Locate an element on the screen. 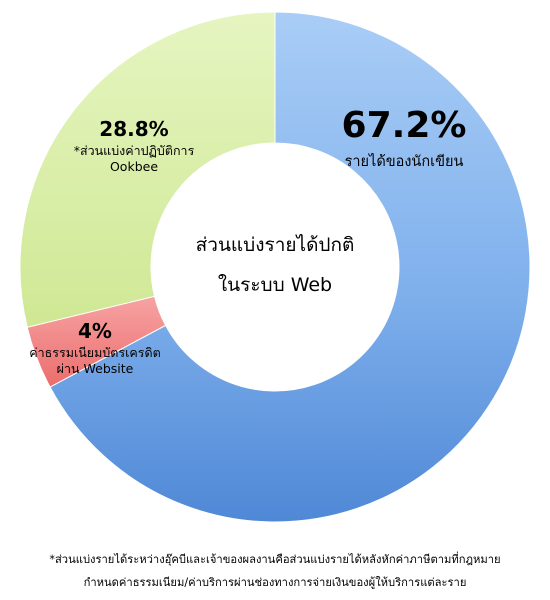 The height and width of the screenshot is (600, 550). slice-2-label-line-0: *ส่วนแบ่งค่าปฏิบัติการ is located at coordinates (134, 150).